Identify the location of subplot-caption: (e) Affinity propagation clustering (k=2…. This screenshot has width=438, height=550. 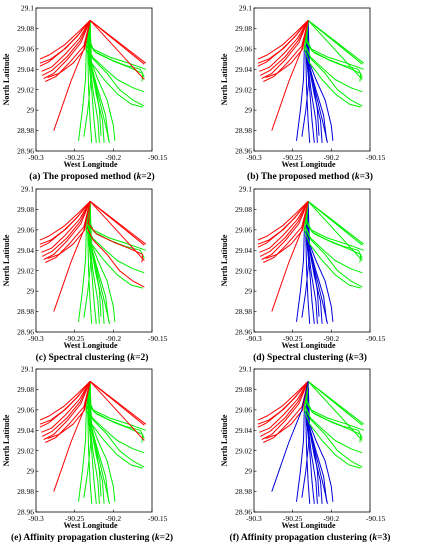
(92, 537).